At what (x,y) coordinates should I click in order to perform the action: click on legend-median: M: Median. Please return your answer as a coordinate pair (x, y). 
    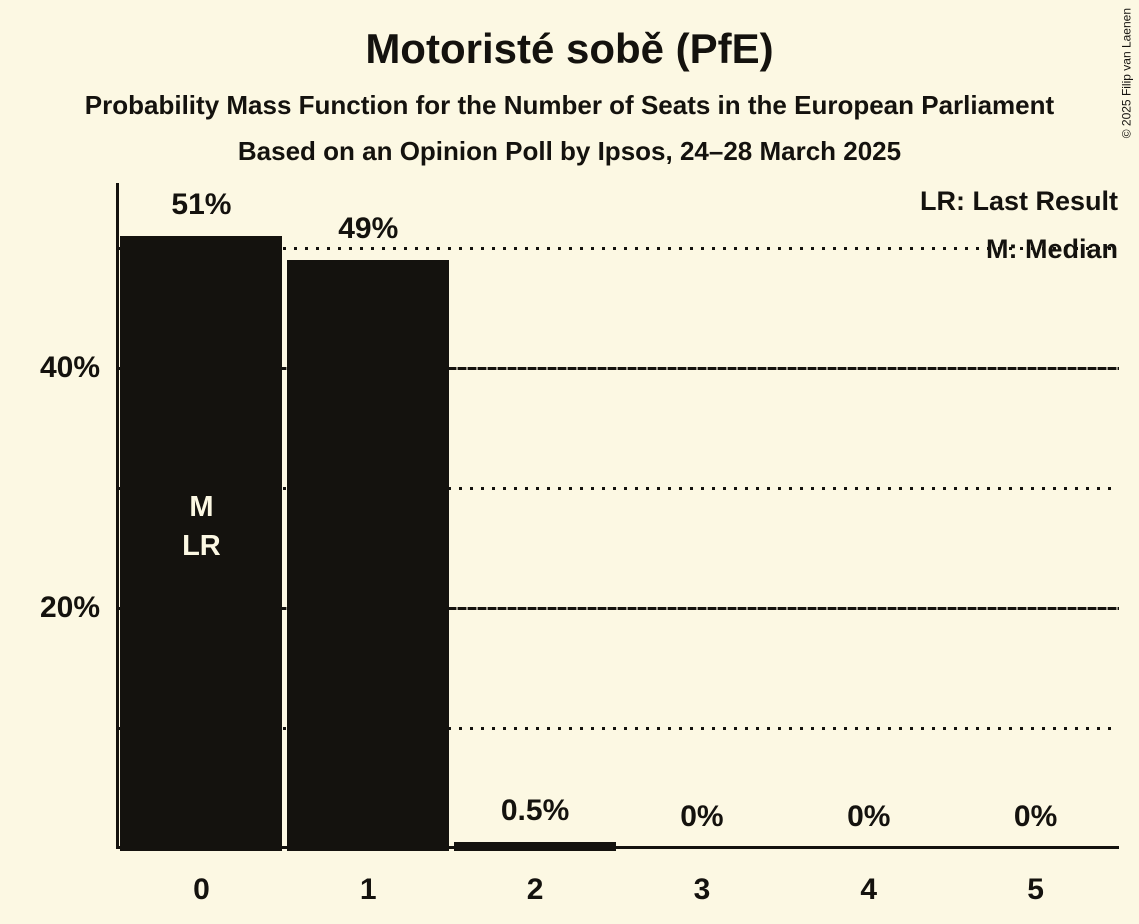
    Looking at the image, I should click on (1052, 249).